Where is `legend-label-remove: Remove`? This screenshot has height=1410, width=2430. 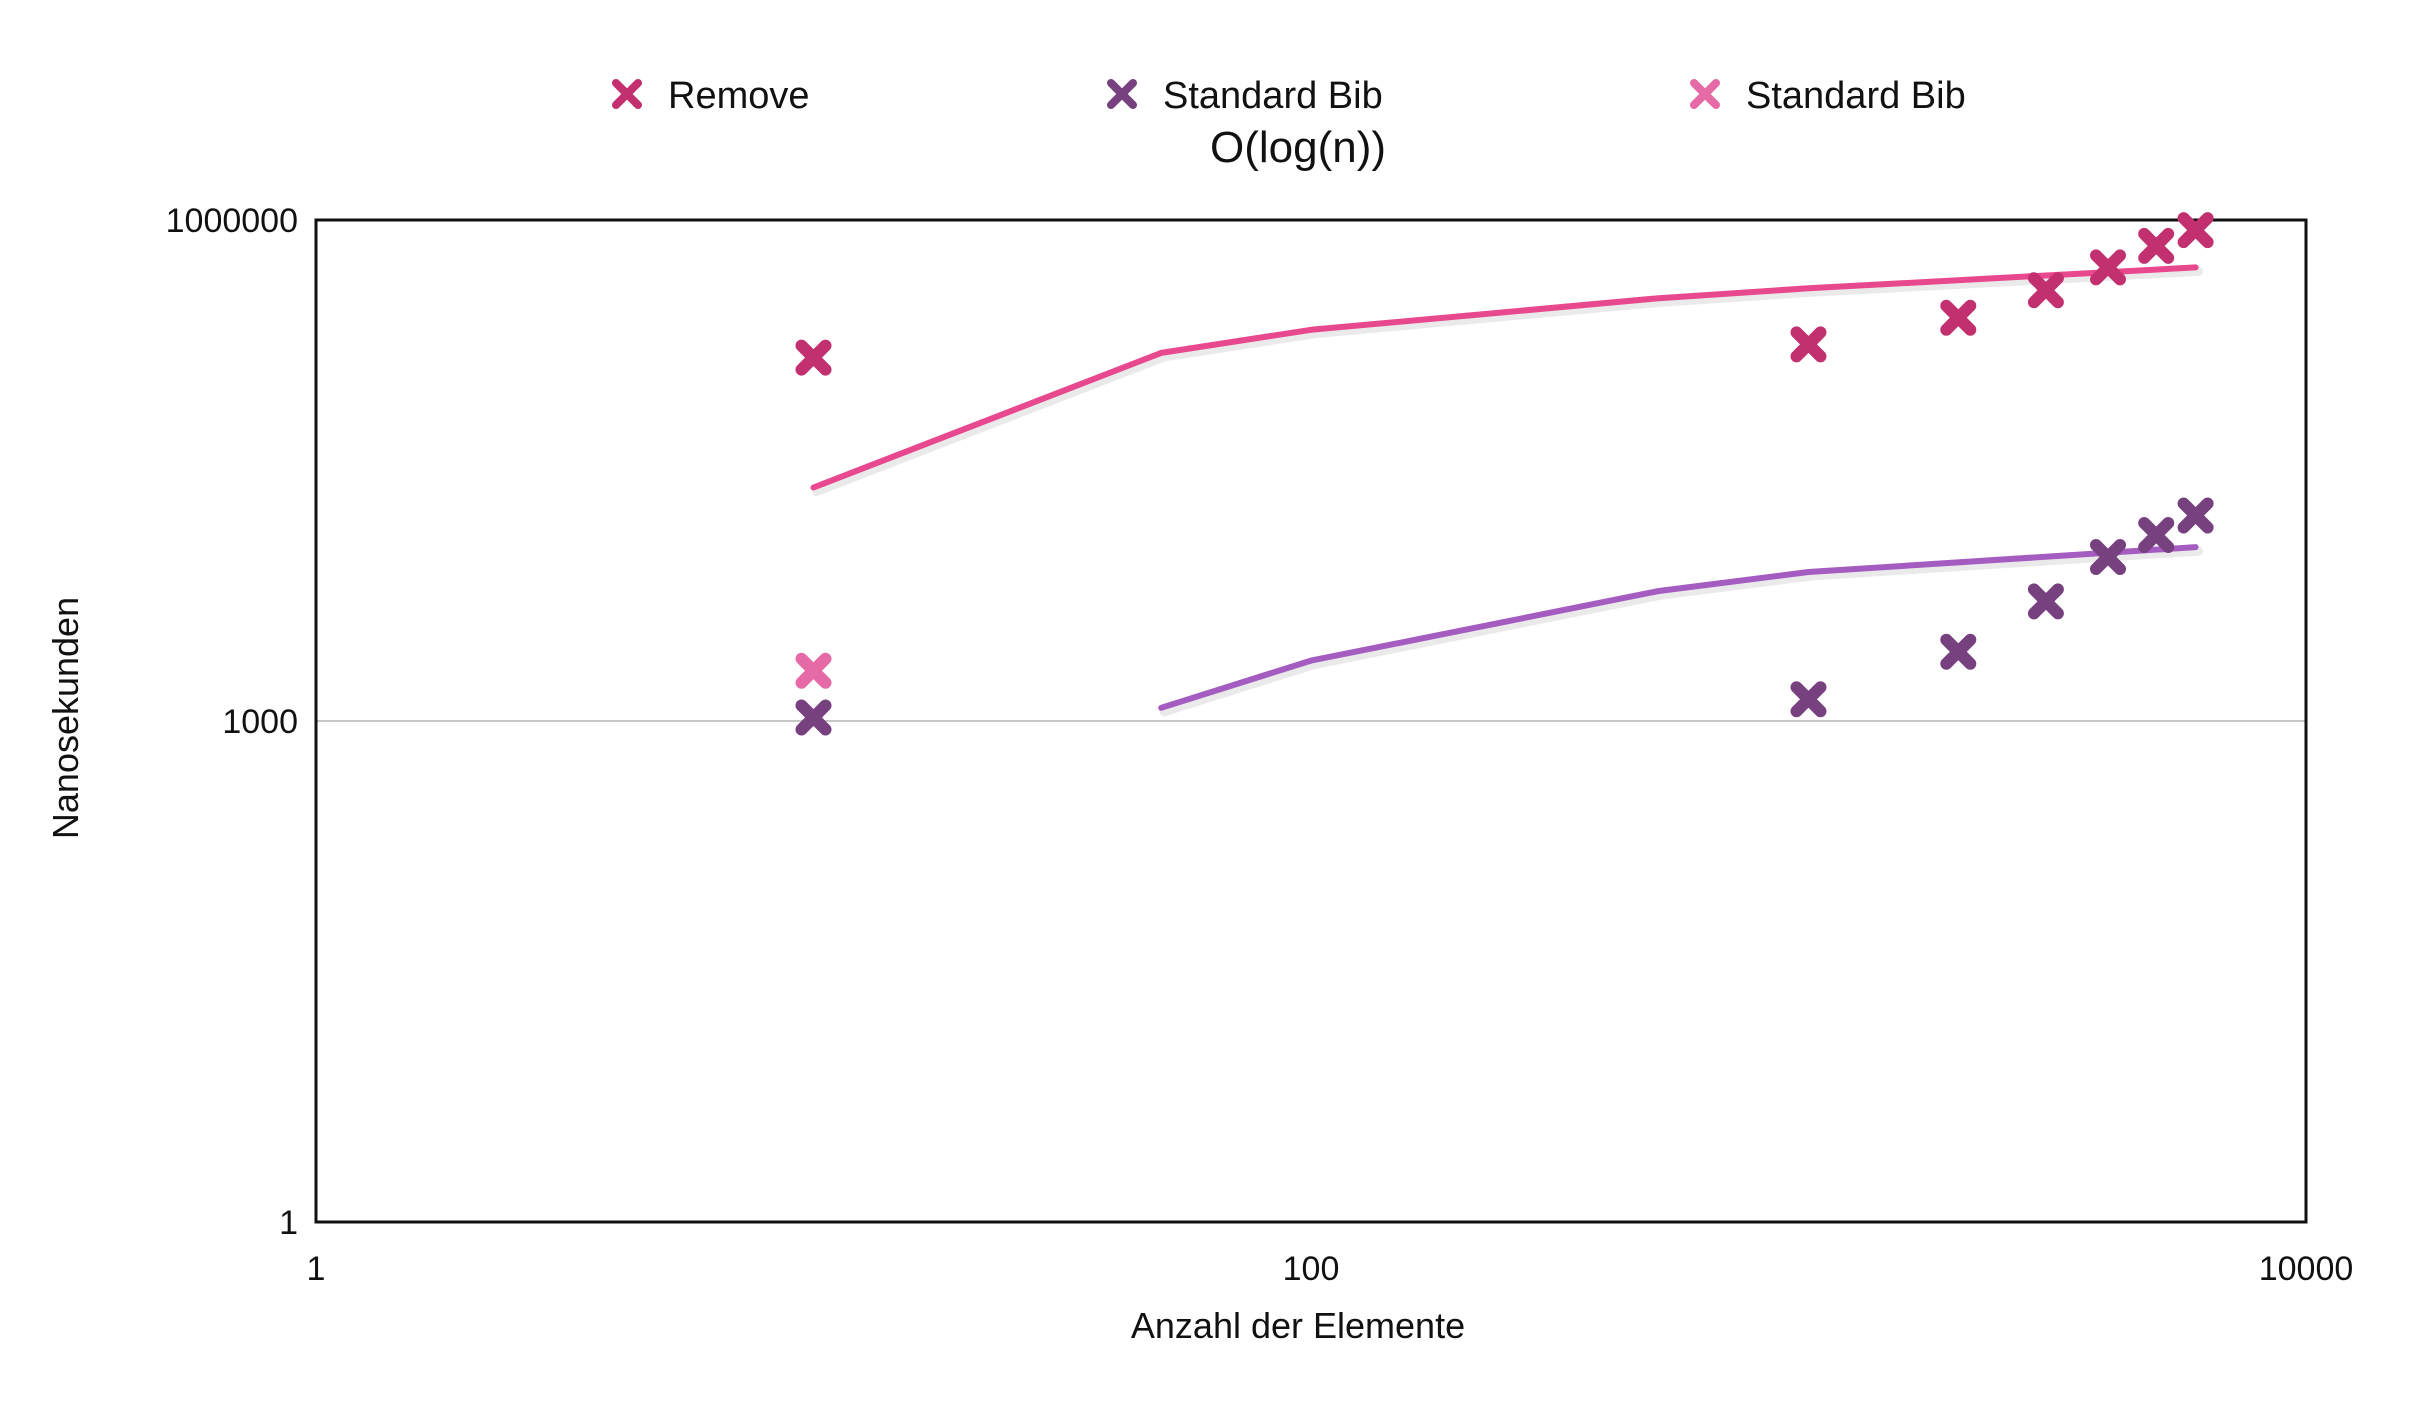
legend-label-remove: Remove is located at coordinates (739, 96).